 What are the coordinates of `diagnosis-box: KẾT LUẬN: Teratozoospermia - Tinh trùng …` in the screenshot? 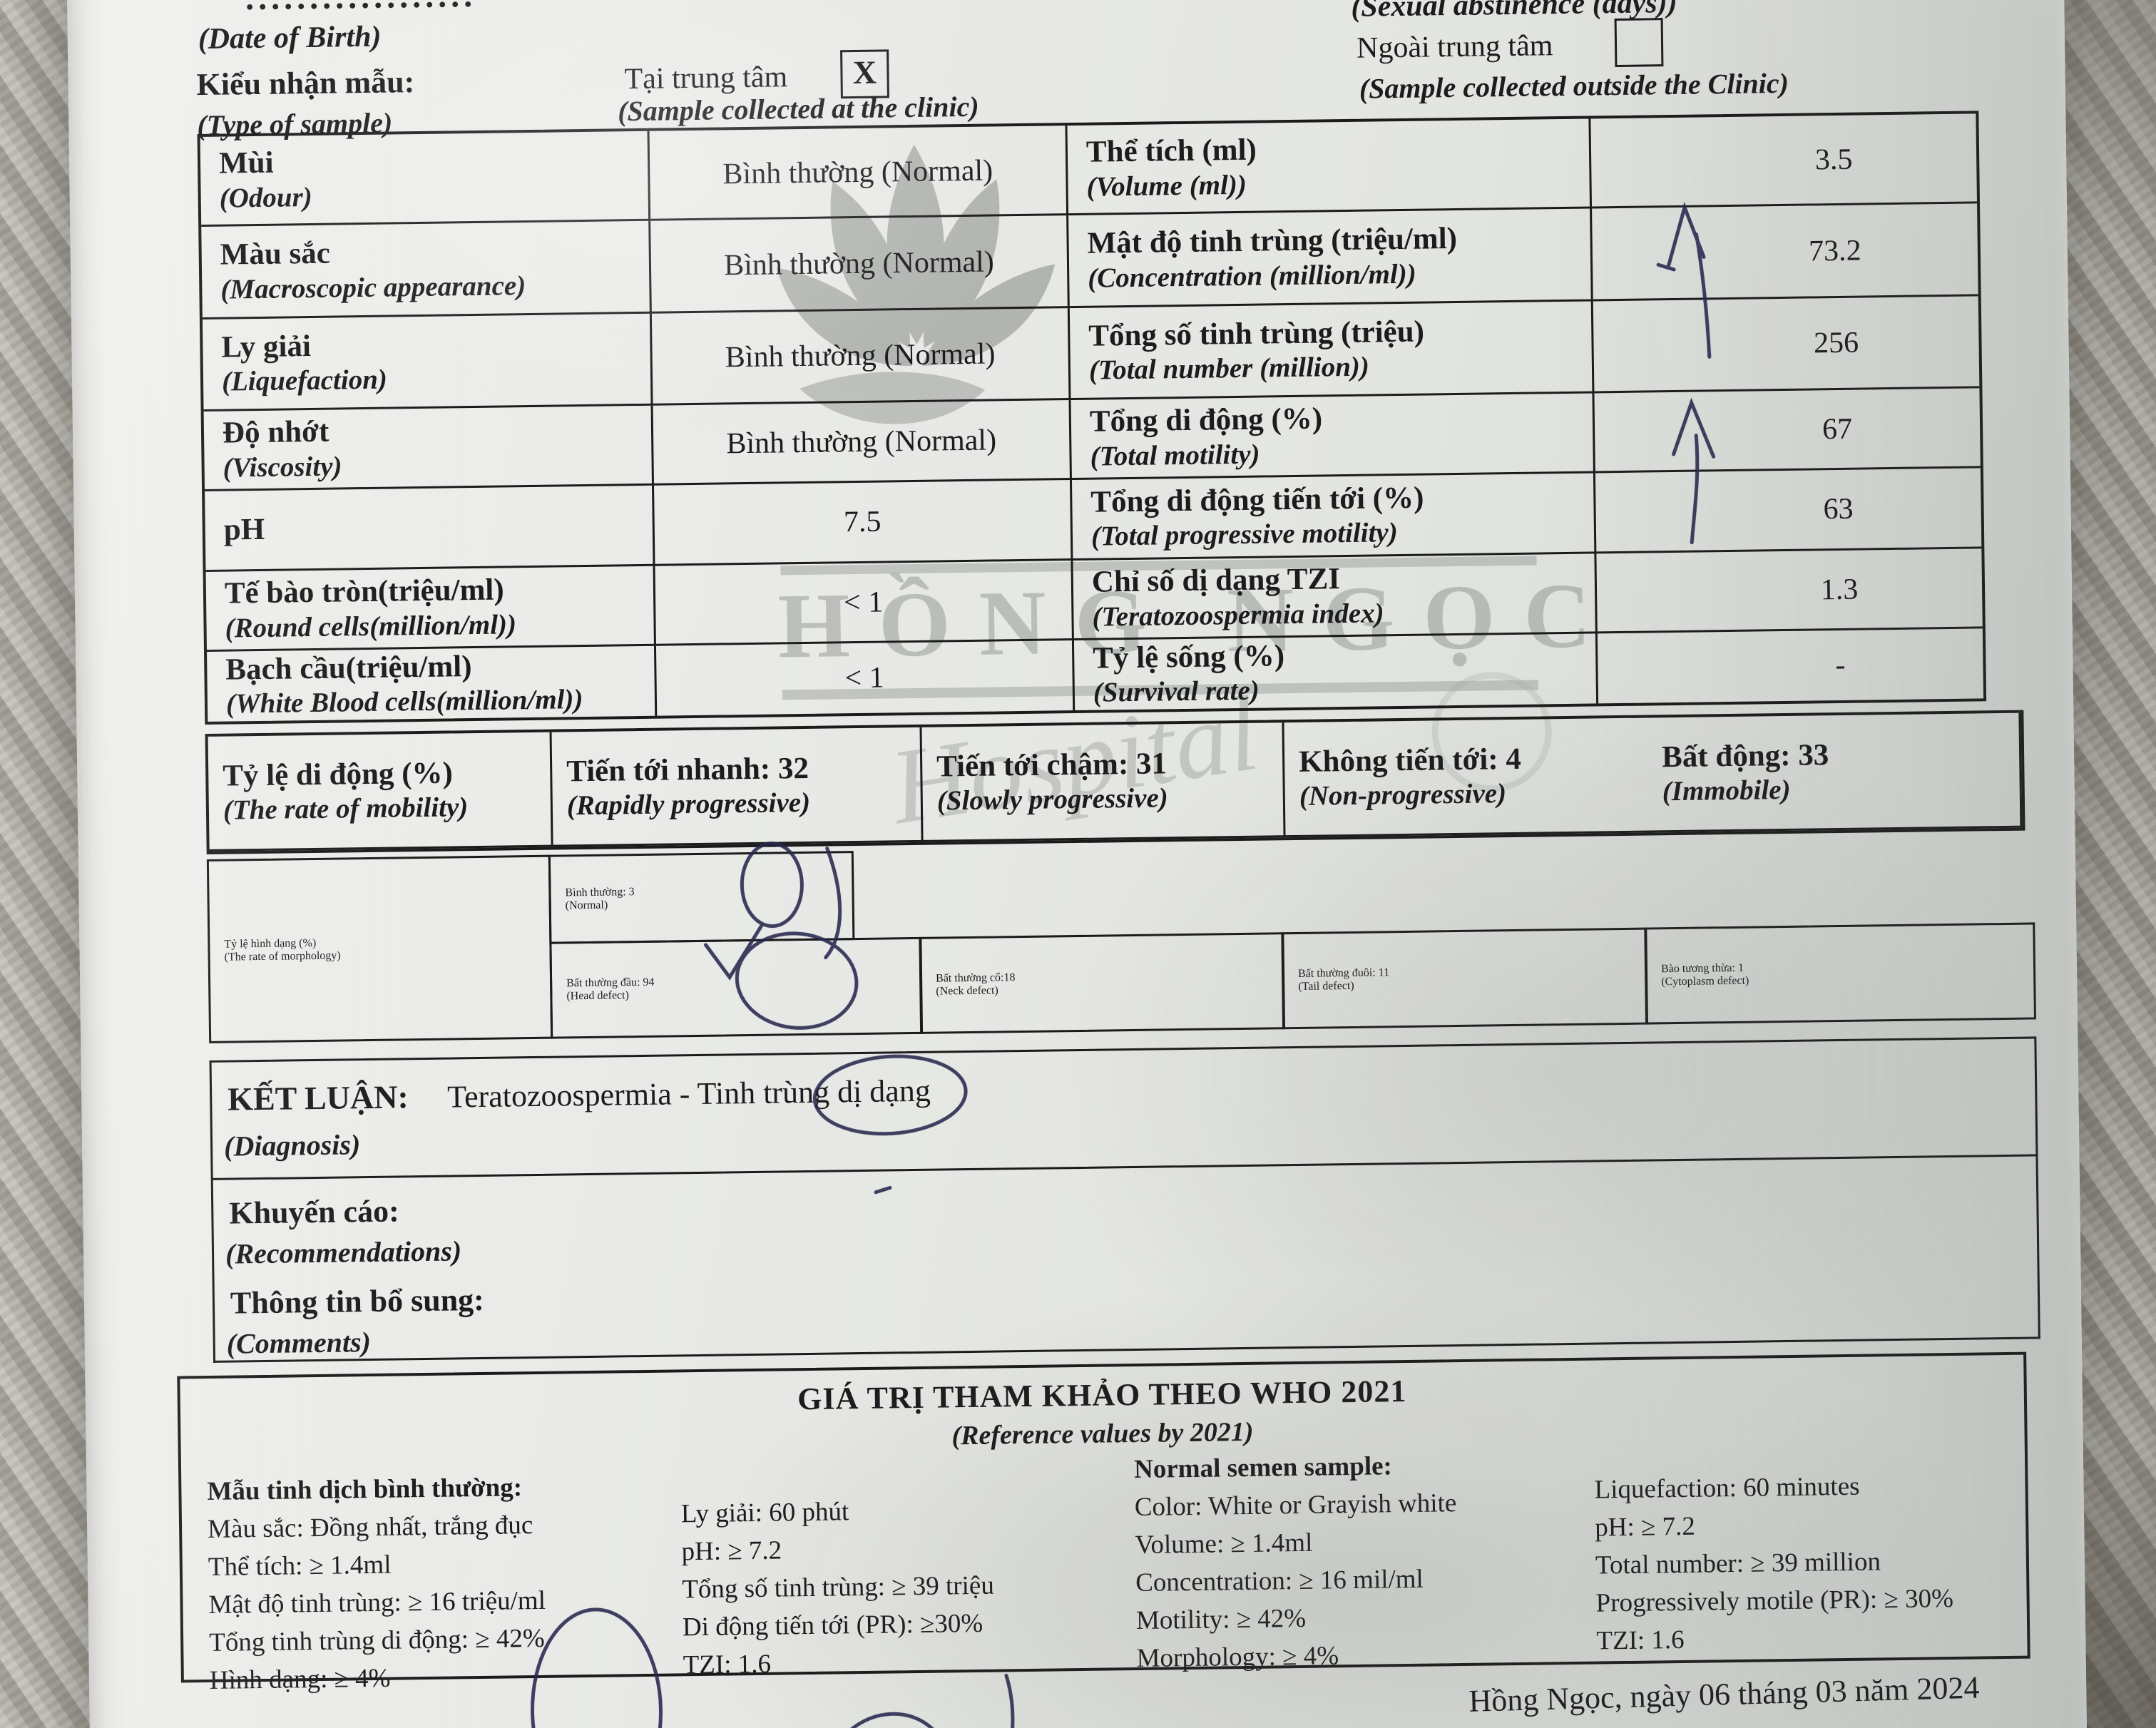 It's located at (1123, 1108).